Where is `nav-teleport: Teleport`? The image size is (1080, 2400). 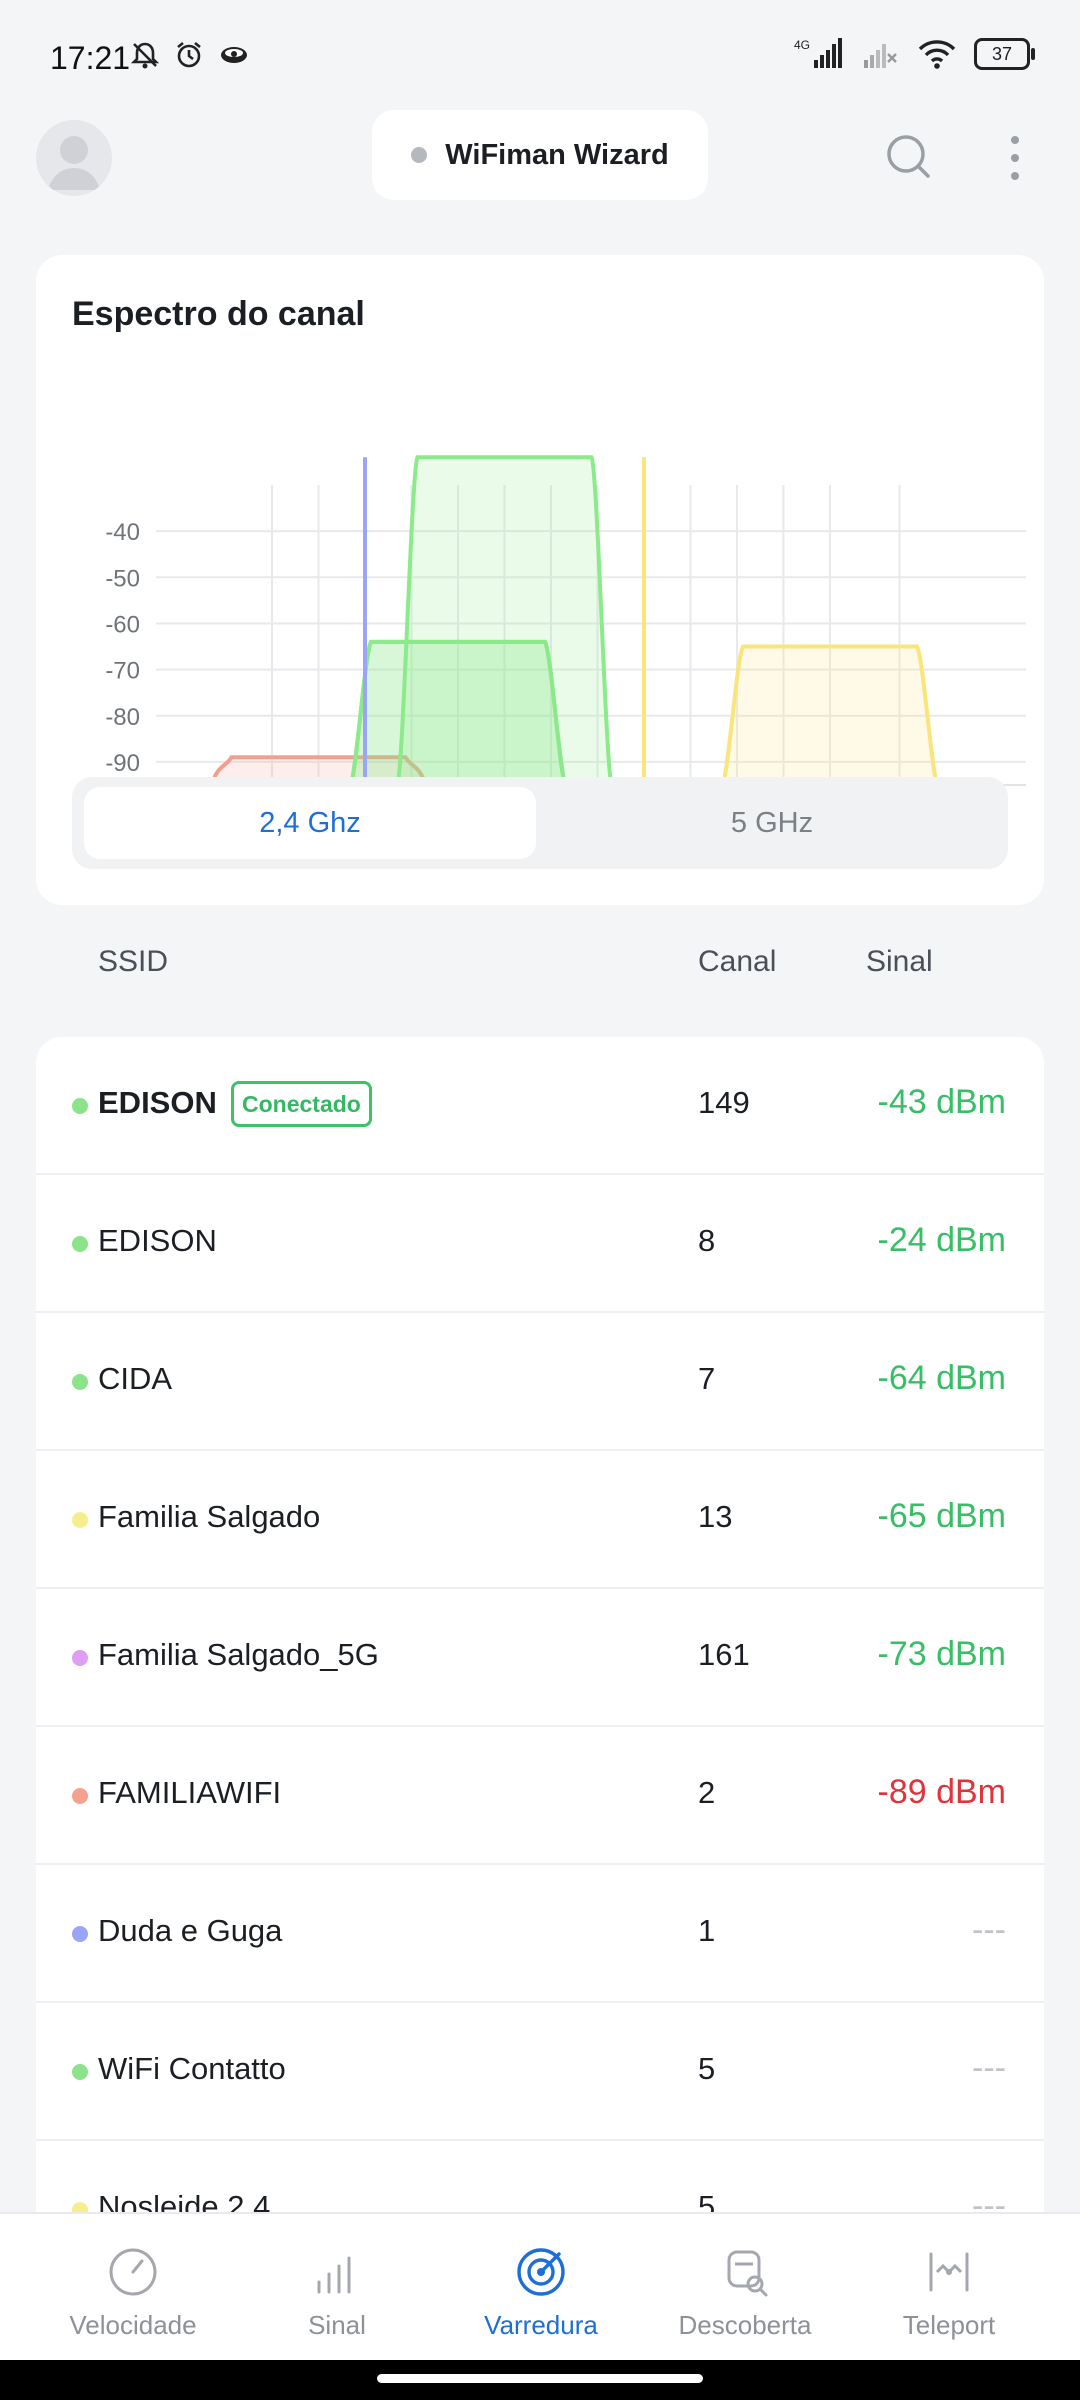
nav-teleport: Teleport is located at coordinates (949, 2288).